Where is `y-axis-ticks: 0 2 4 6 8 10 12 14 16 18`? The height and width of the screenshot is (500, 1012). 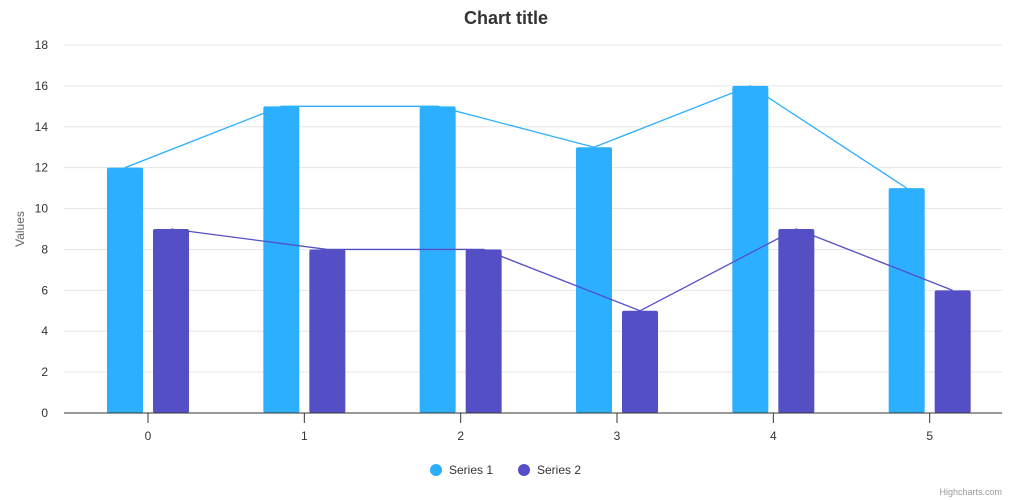
y-axis-ticks: 0 2 4 6 8 10 12 14 16 18 is located at coordinates (42, 229).